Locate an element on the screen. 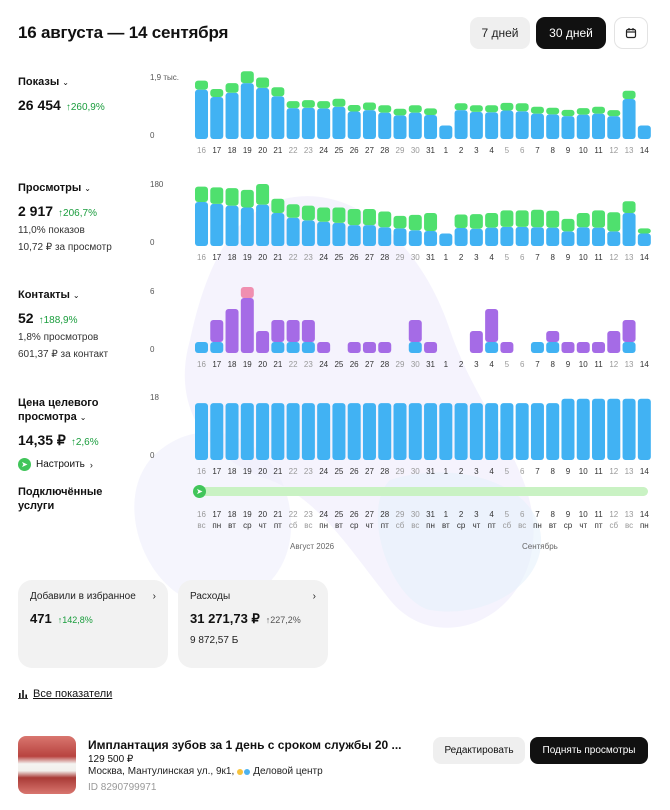 The height and width of the screenshot is (810, 670). date-tick: 25 is located at coordinates (338, 514).